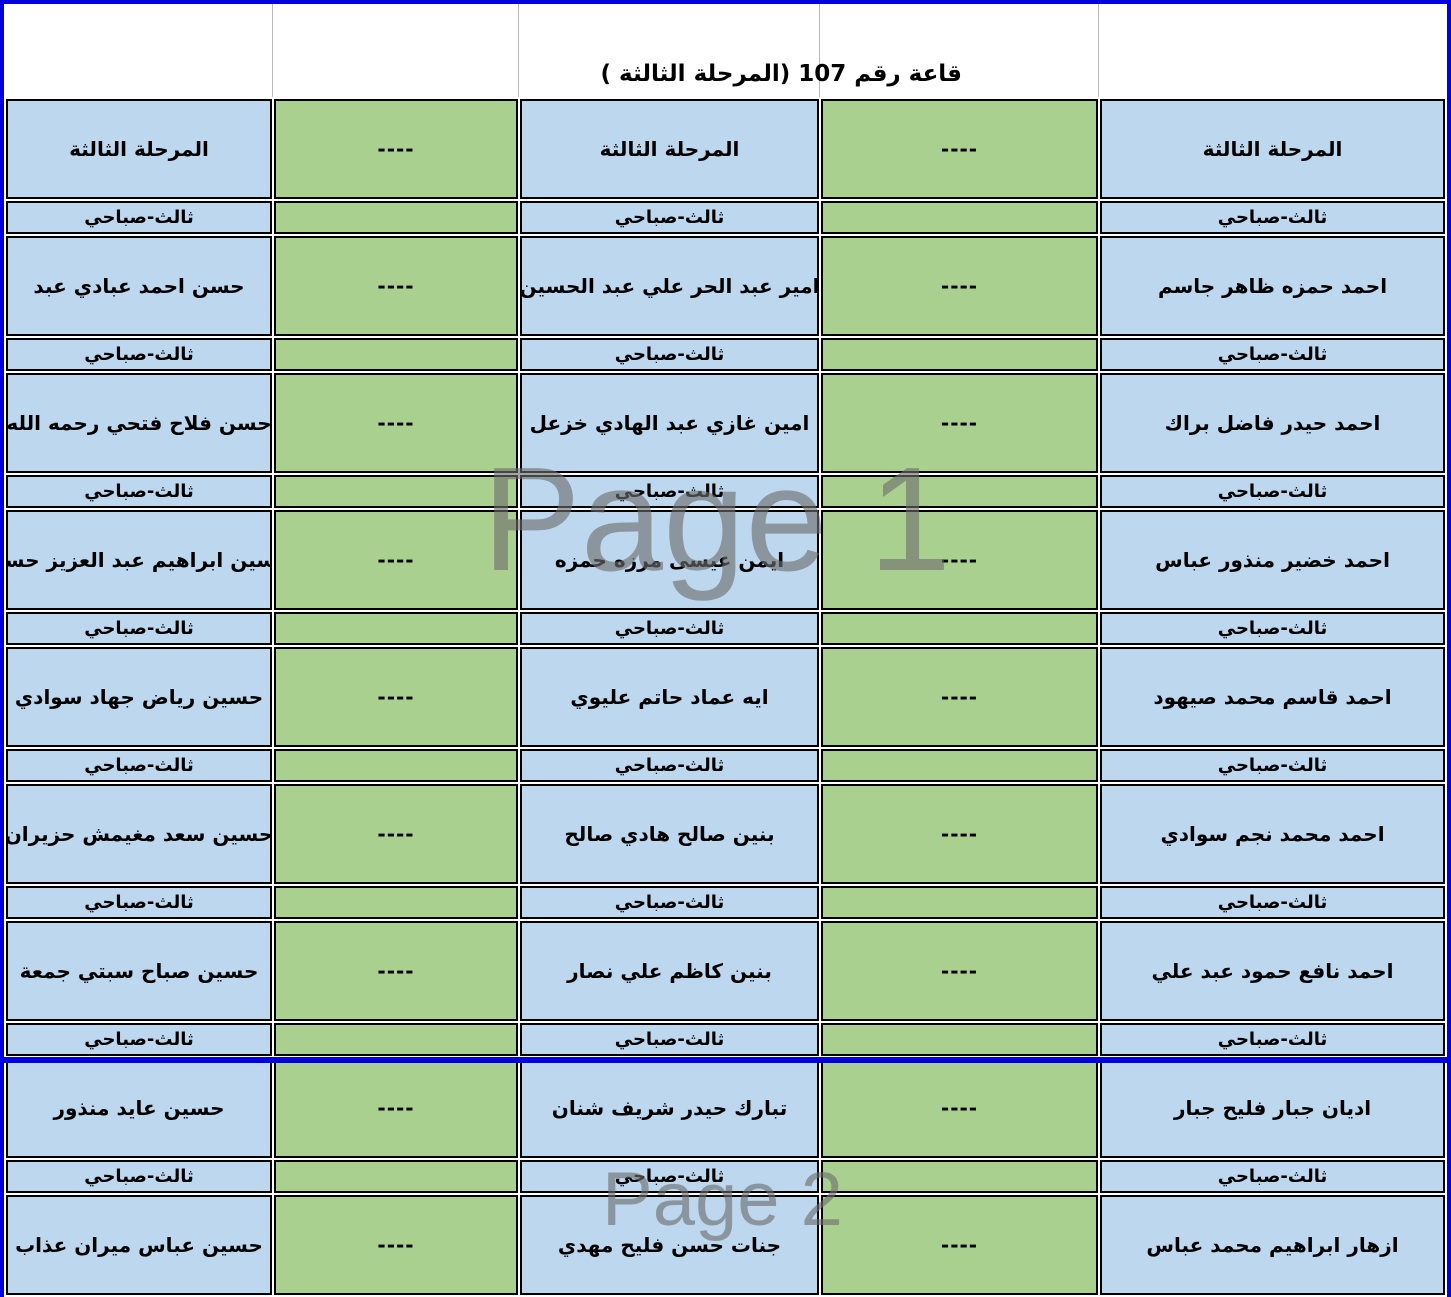 This screenshot has height=1297, width=1451. What do you see at coordinates (139, 1245) in the screenshot?
I see `student-name-cell: حسين عباس ميران عذاب` at bounding box center [139, 1245].